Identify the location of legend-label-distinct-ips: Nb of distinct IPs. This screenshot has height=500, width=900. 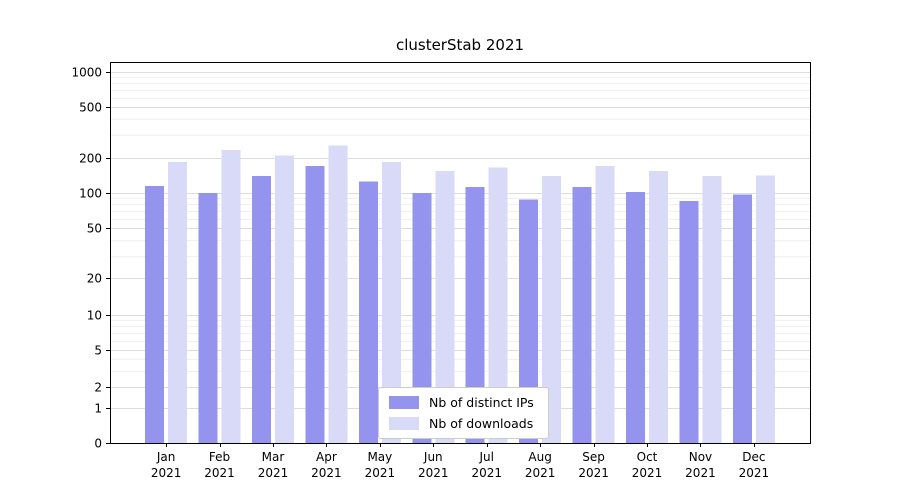
(481, 402).